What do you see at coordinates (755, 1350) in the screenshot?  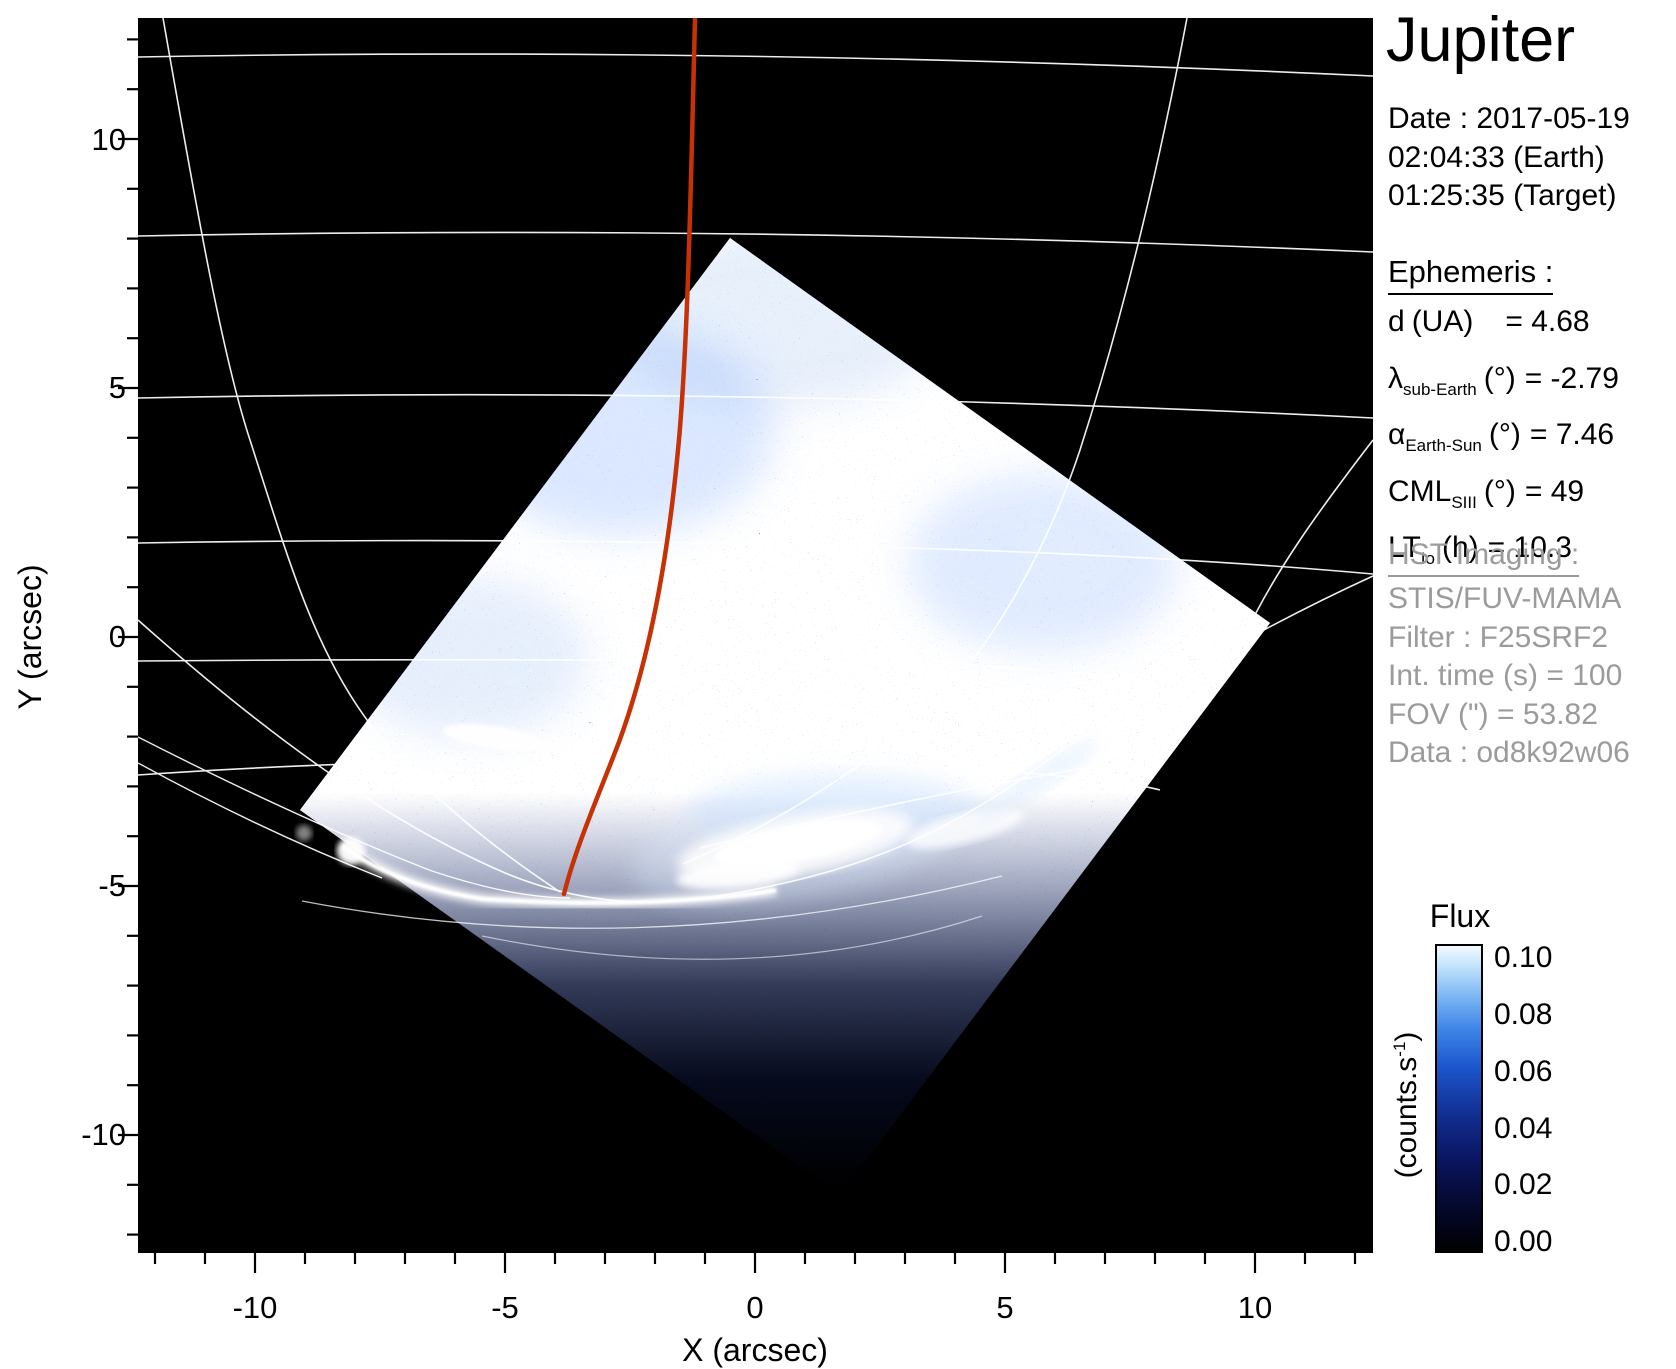 I see `x-axis-label: X (arcsec)` at bounding box center [755, 1350].